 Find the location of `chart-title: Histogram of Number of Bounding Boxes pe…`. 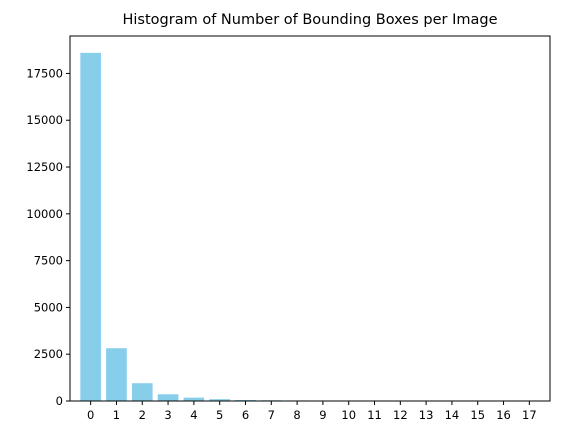

chart-title: Histogram of Number of Bounding Boxes pe… is located at coordinates (310, 20).